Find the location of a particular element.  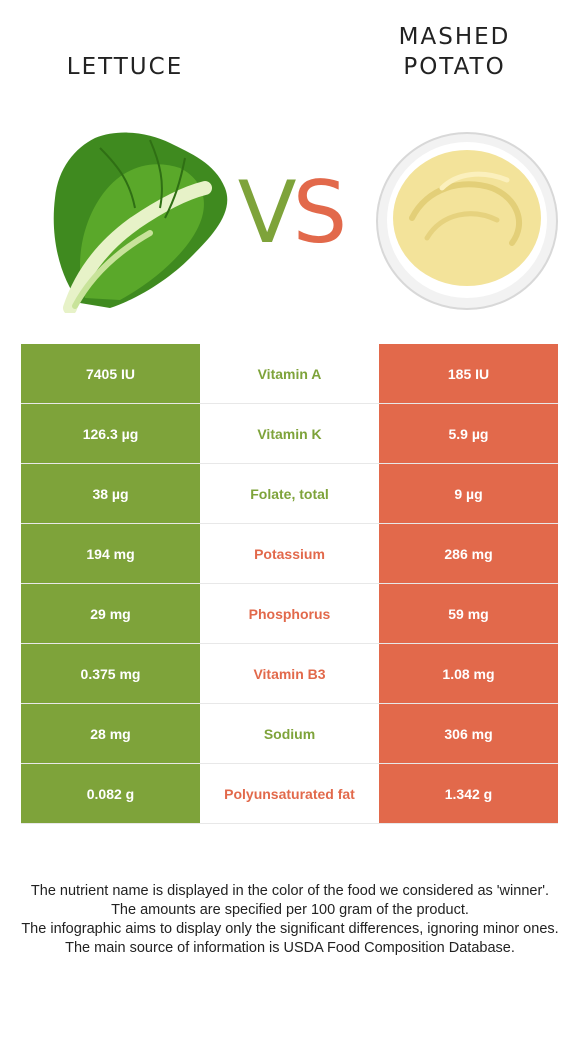

table-row: 38 µg Folate, total 9 µg is located at coordinates (289, 493).